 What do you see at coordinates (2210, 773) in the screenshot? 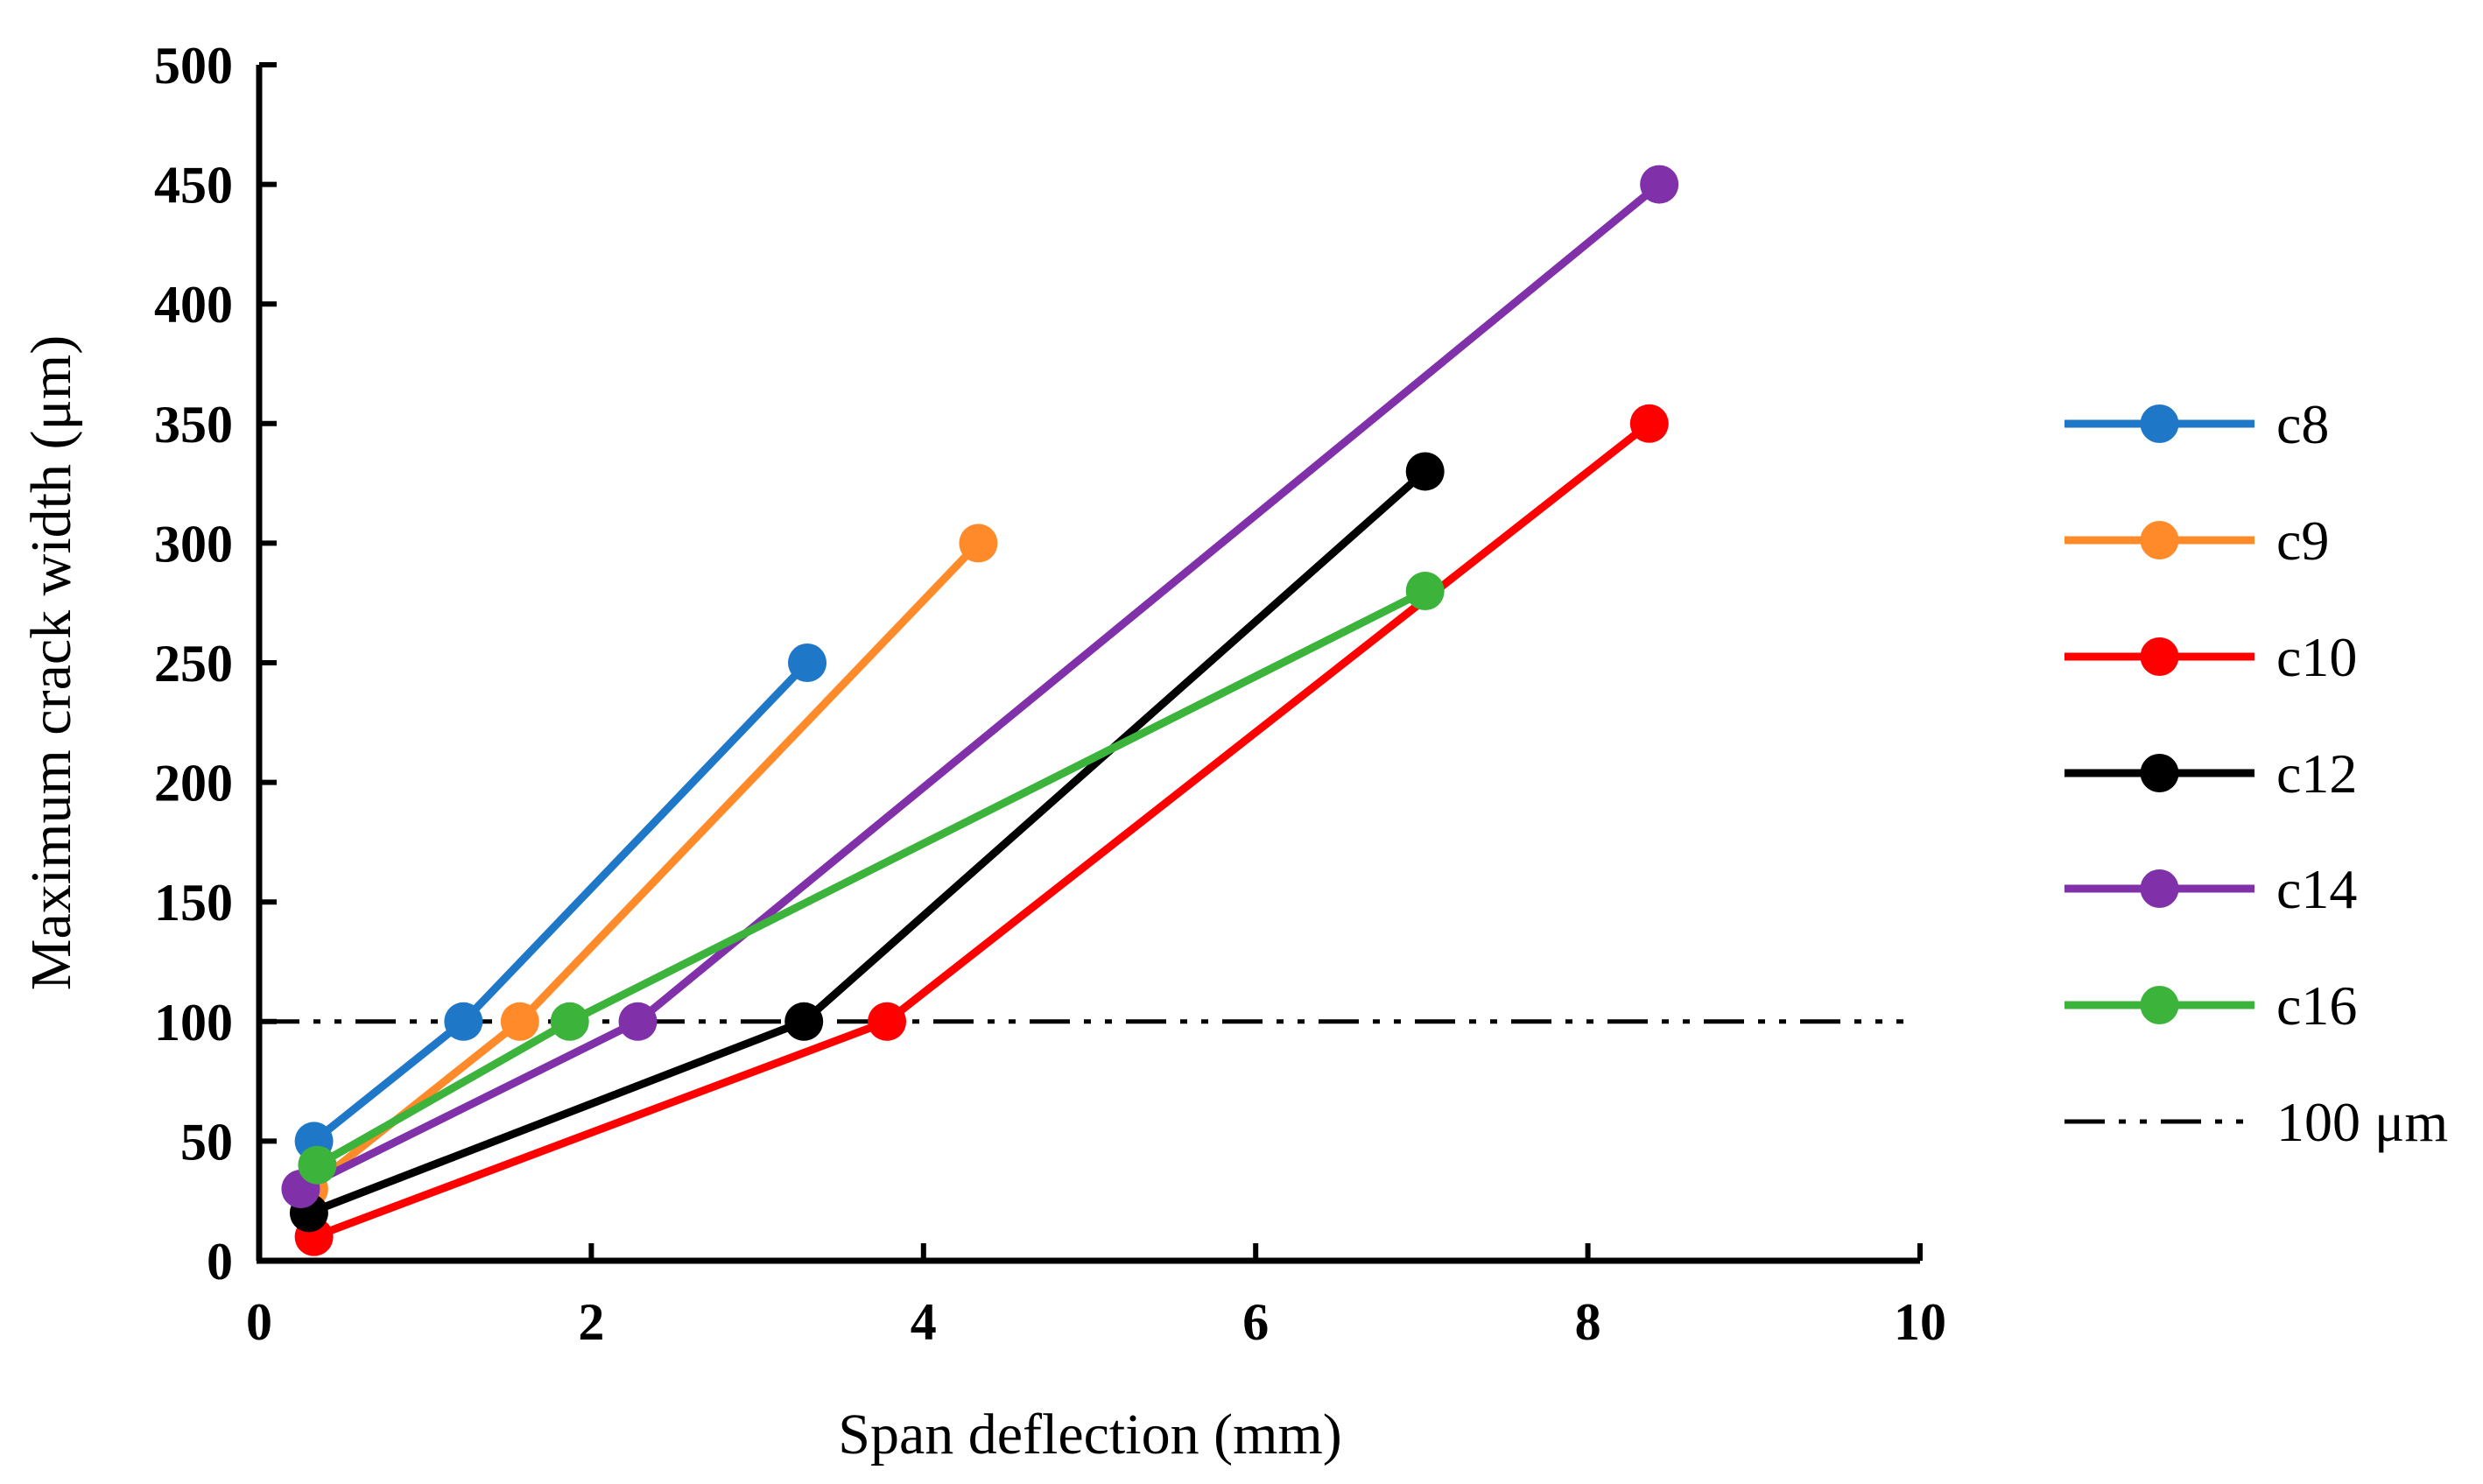
I see `legend-item-c12: c12` at bounding box center [2210, 773].